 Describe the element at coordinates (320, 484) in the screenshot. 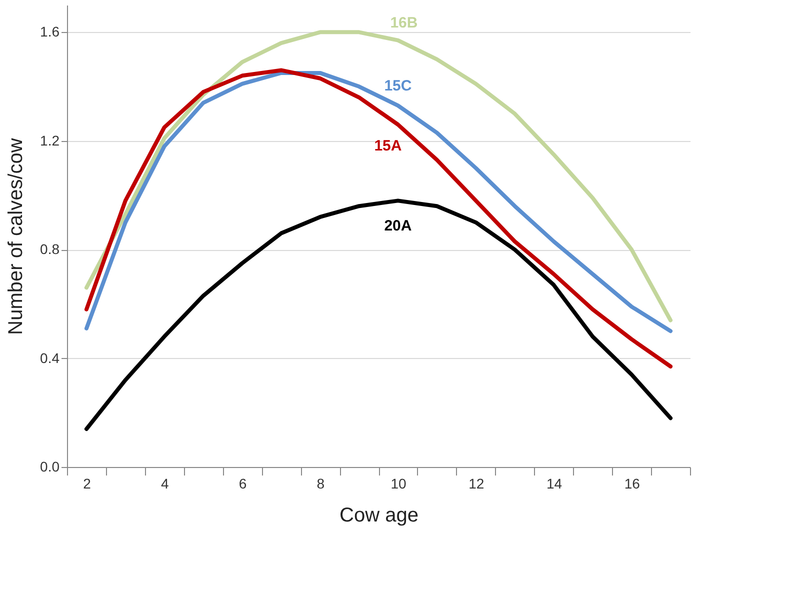

I see `x-tick-label: 8` at that location.